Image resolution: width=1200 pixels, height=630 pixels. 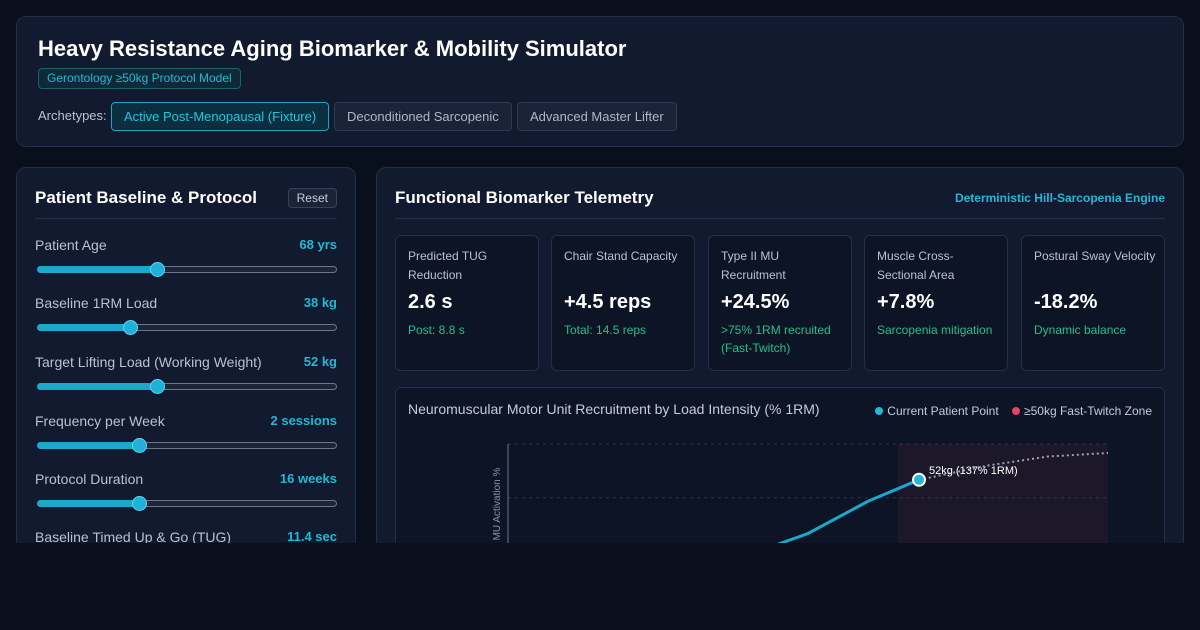 I want to click on metric-label: Postural Sway Velocity, so click(x=1095, y=256).